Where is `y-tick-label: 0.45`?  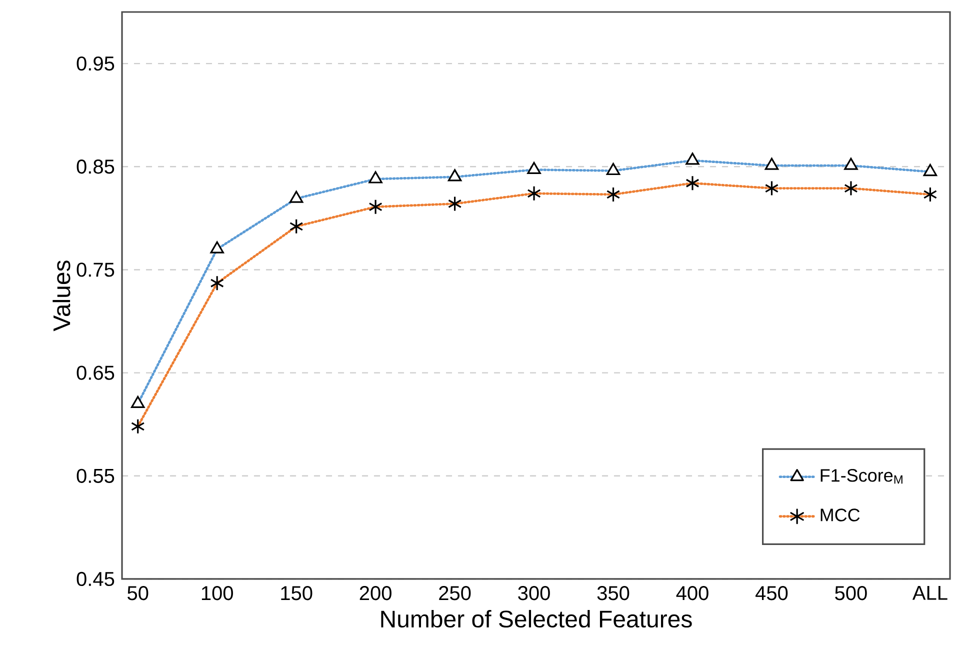
y-tick-label: 0.45 is located at coordinates (95, 579).